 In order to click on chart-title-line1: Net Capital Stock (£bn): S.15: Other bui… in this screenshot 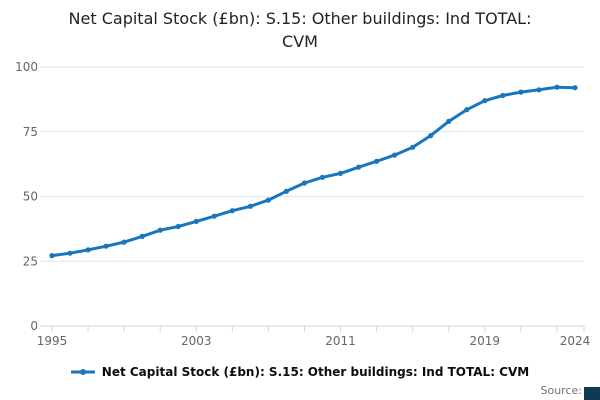, I will do `click(300, 18)`.